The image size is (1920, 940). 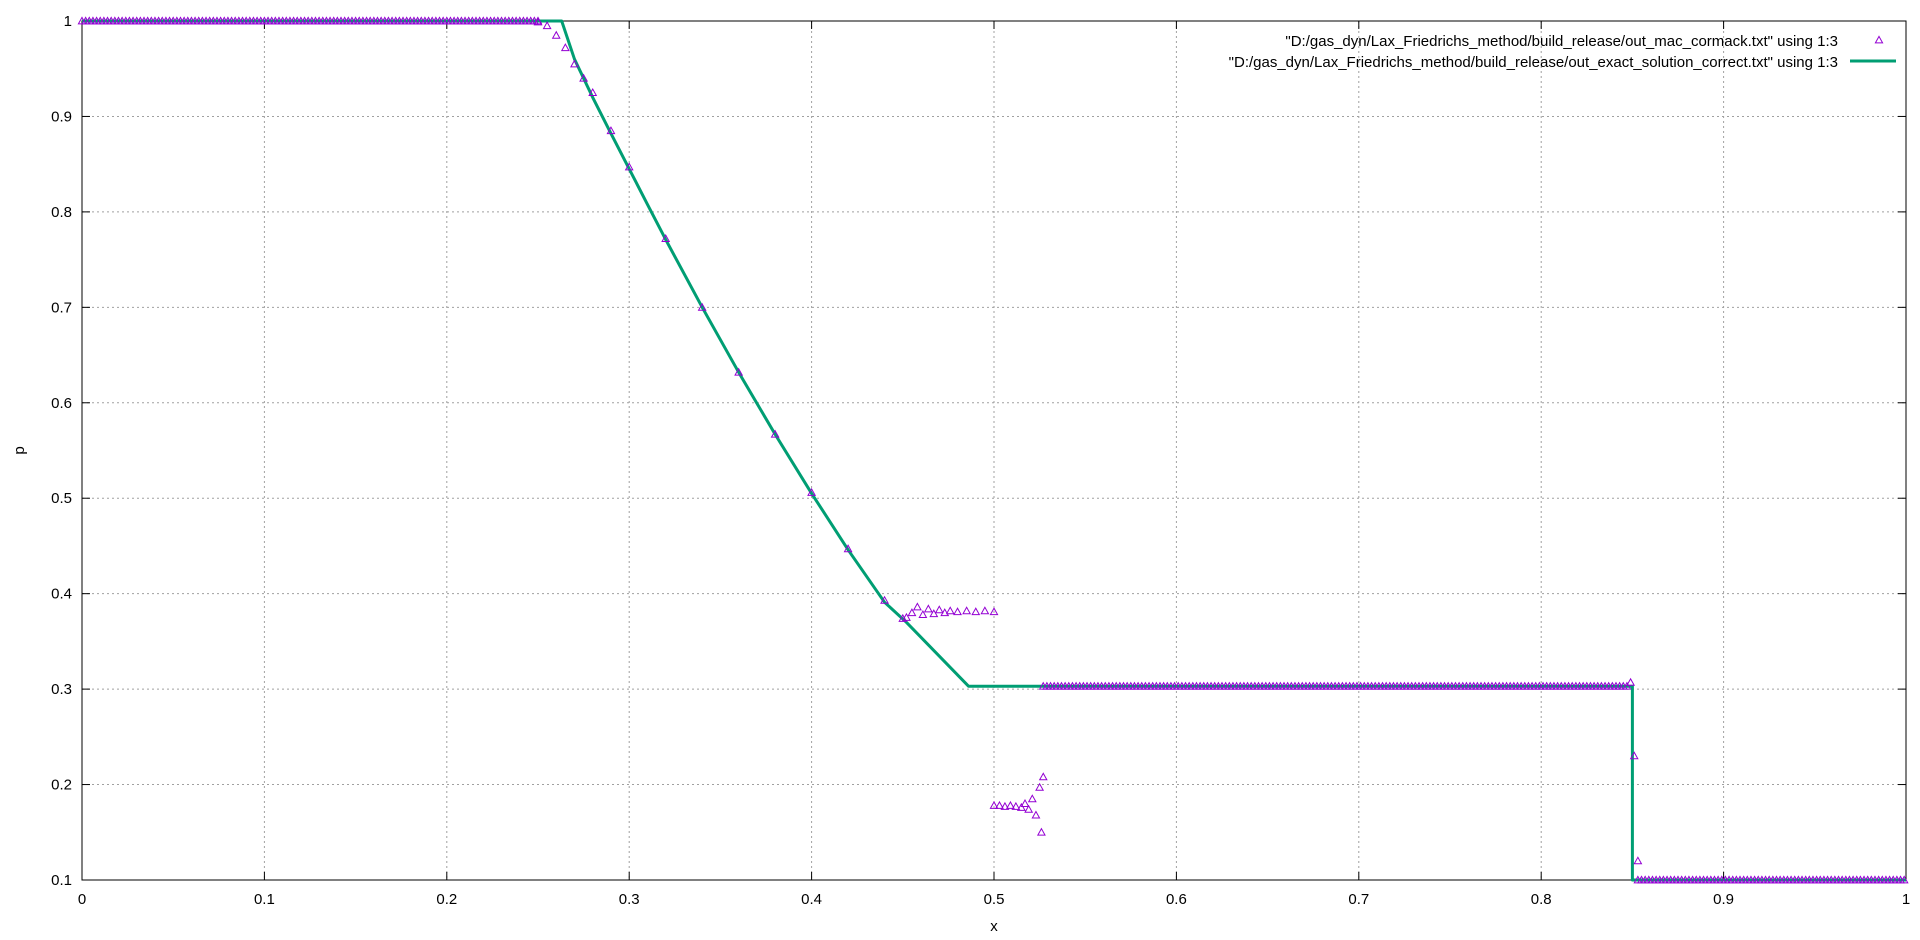 I want to click on y-tick-label: 0.8, so click(x=61, y=212).